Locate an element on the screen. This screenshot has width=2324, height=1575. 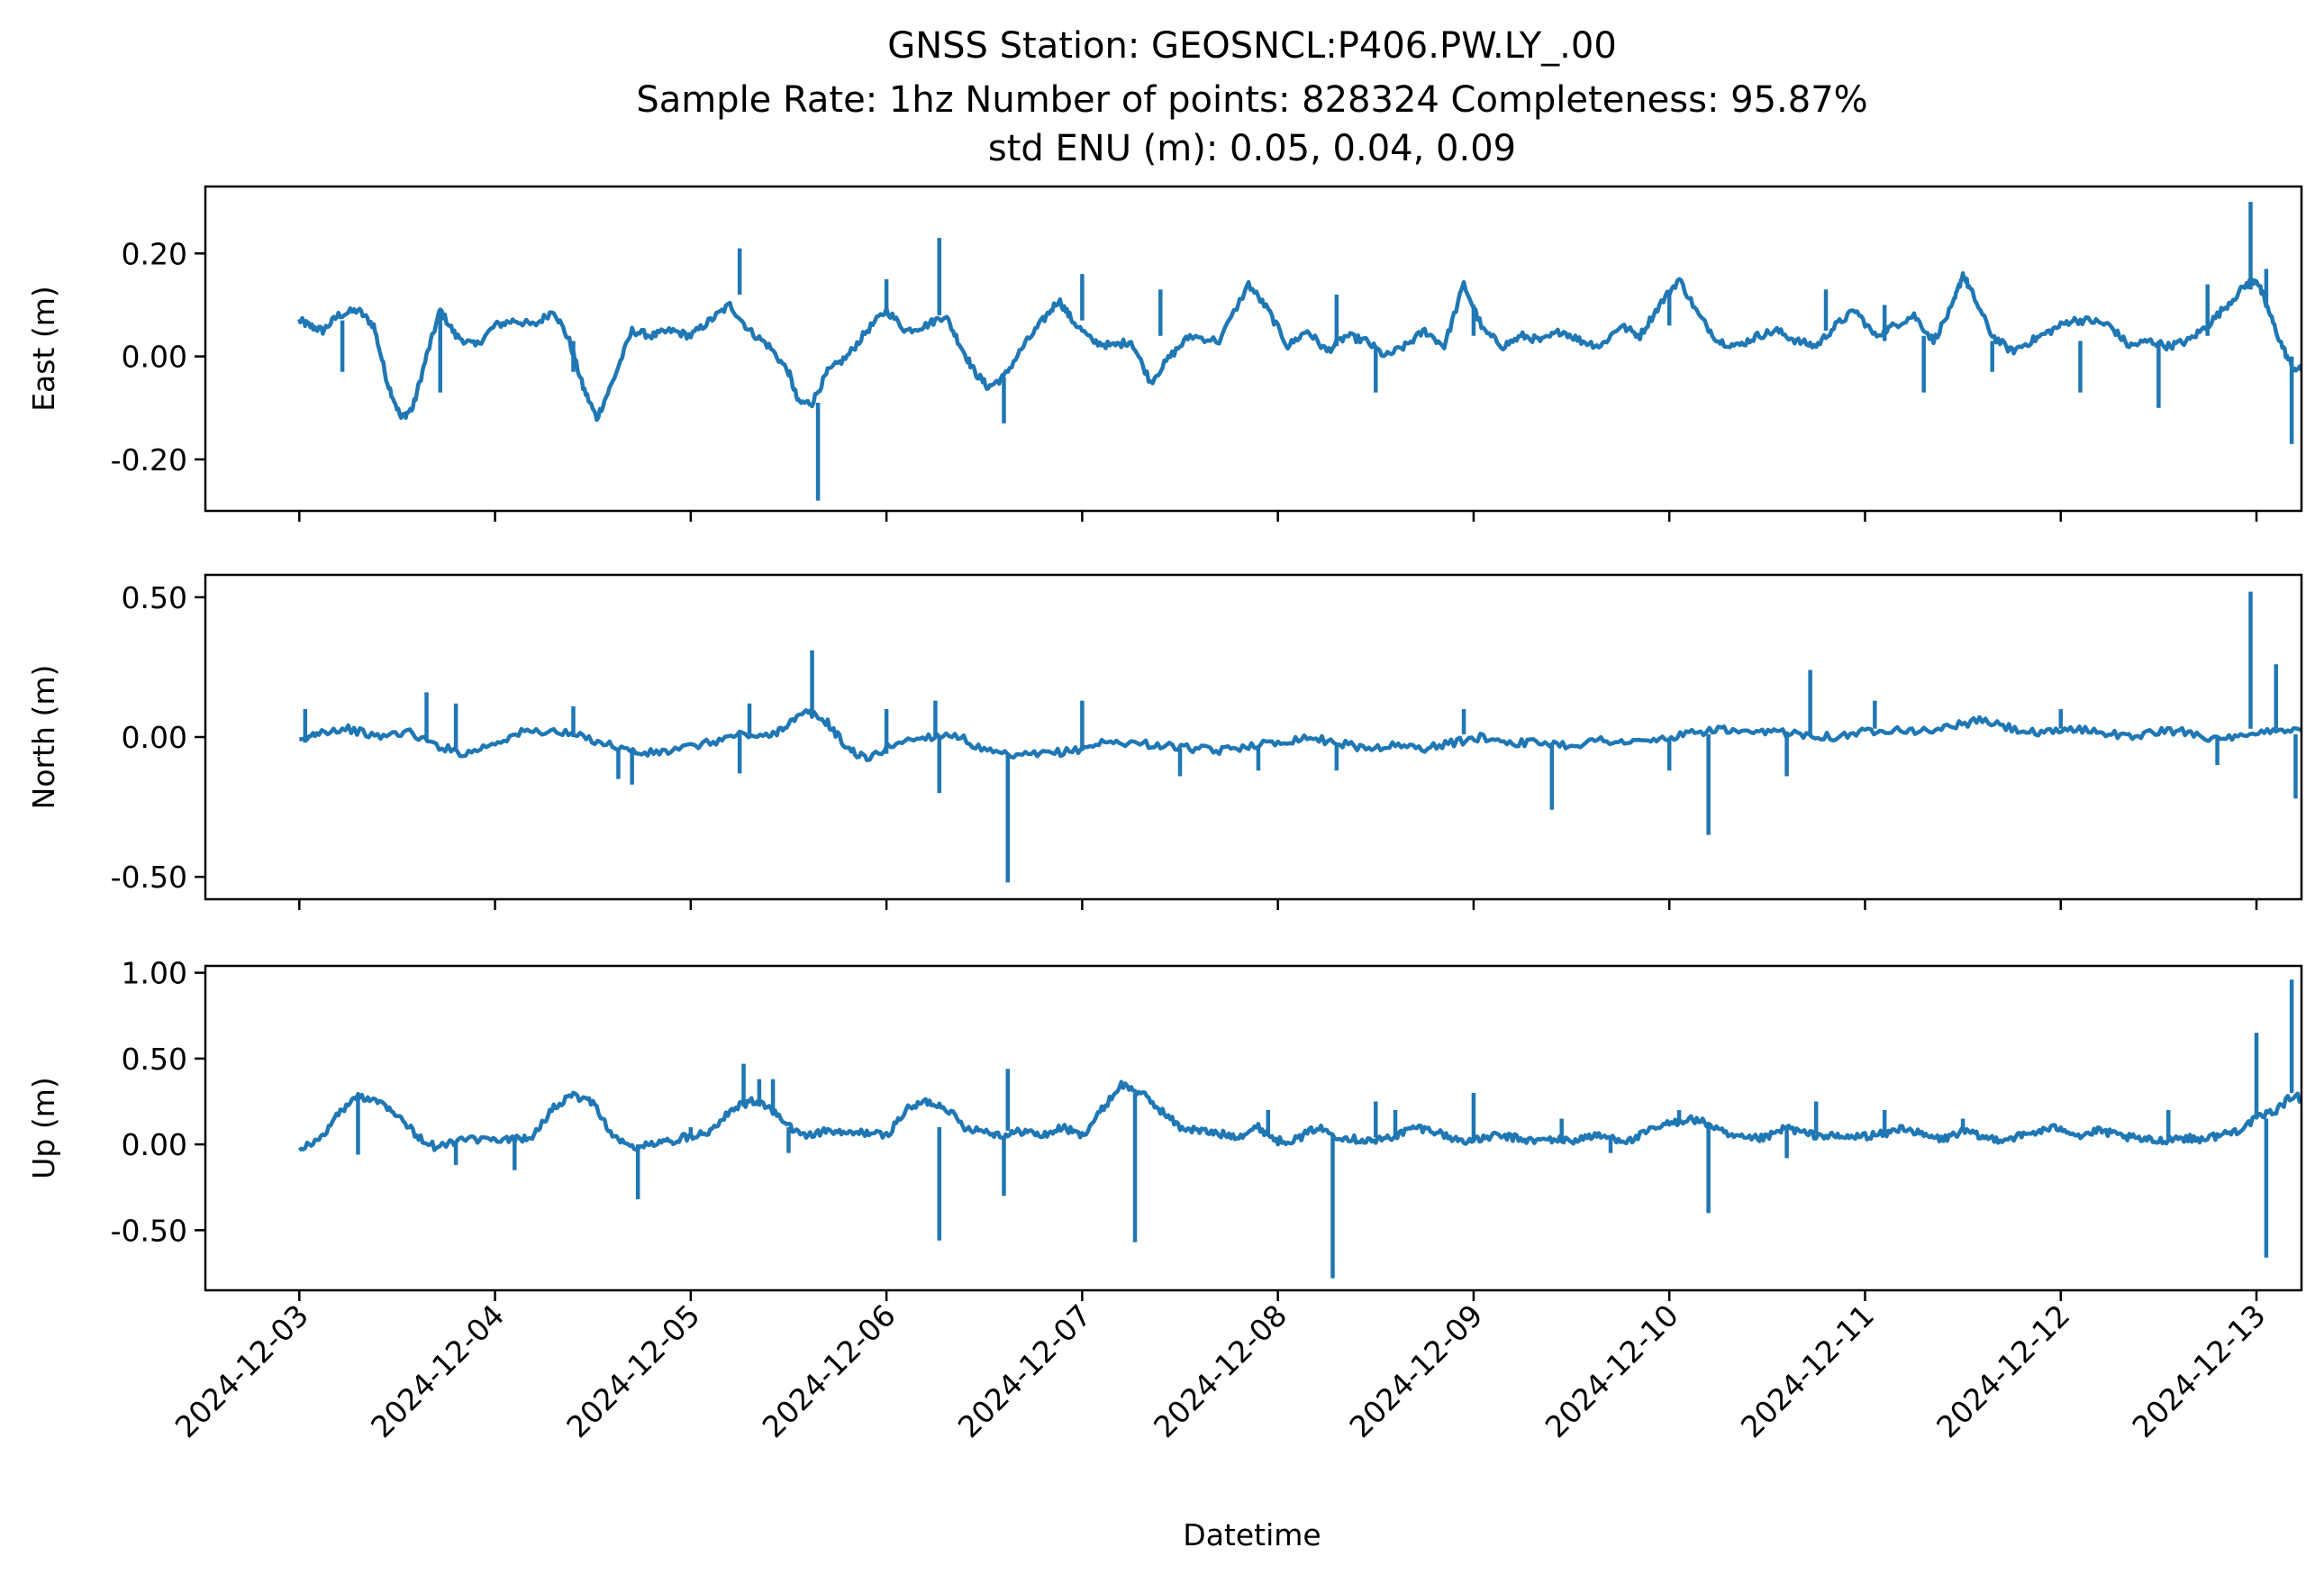
x-tick-label-11: 2024-12-13 is located at coordinates (2198, 1370).